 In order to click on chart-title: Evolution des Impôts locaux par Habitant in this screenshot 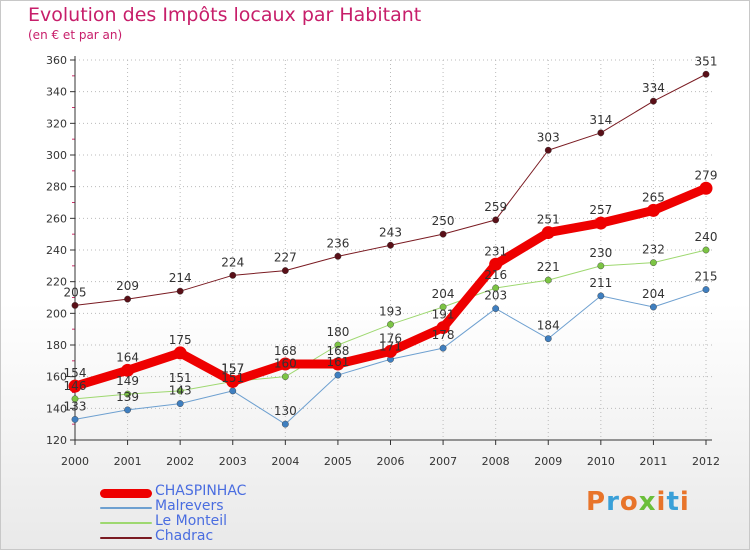, I will do `click(225, 15)`.